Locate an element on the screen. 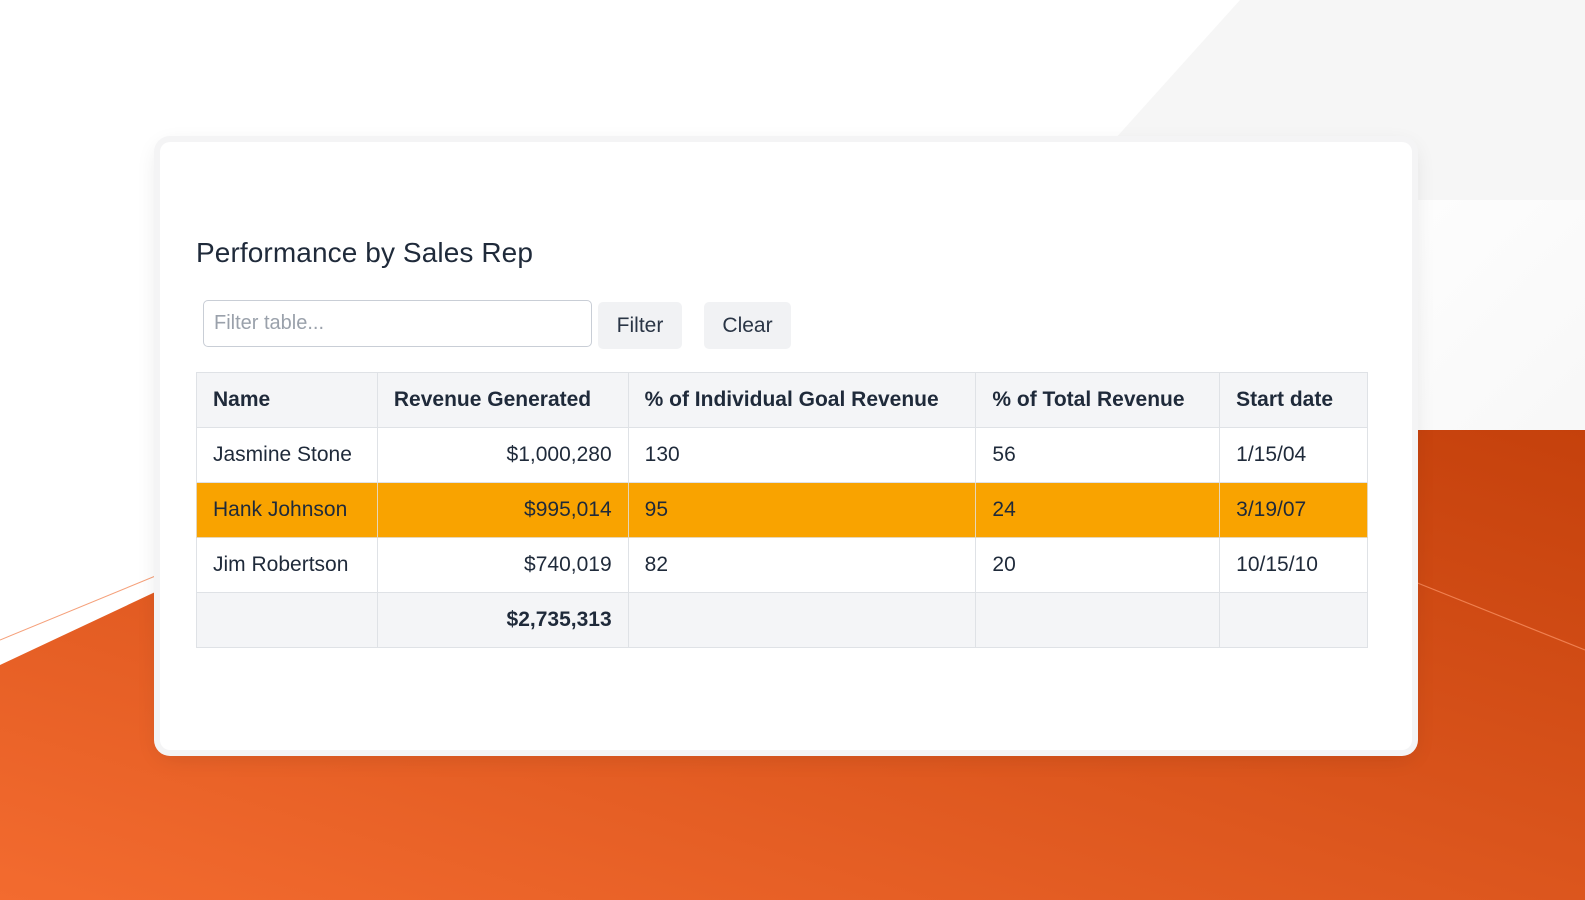 The width and height of the screenshot is (1585, 900). table-row: Jasmine Stone $1,000,280 130 56 1/15/04 is located at coordinates (782, 455).